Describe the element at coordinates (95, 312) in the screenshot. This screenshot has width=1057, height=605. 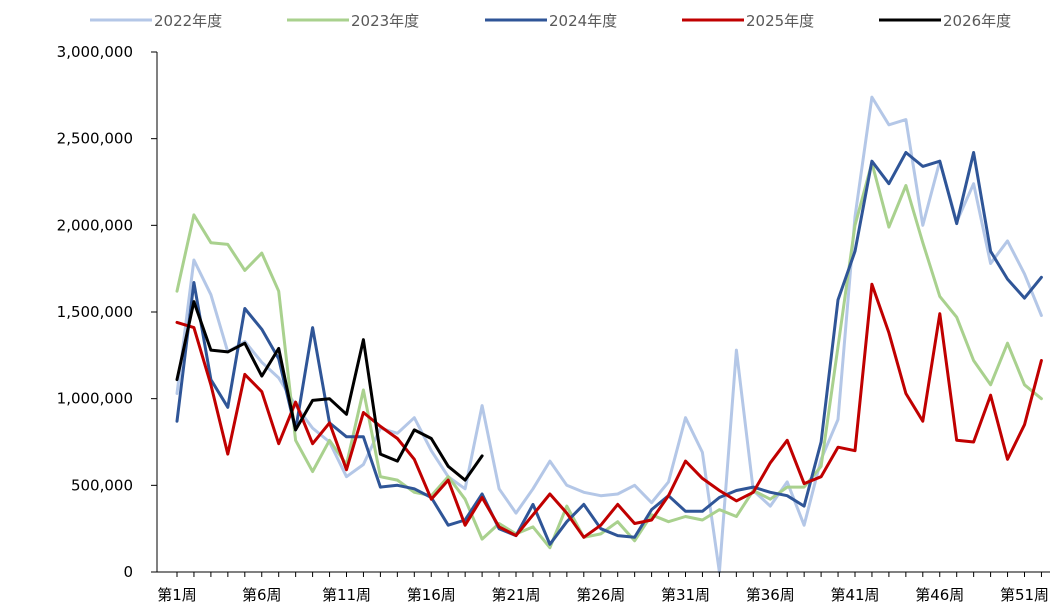
I see `y-tick-label: 1,500,000` at that location.